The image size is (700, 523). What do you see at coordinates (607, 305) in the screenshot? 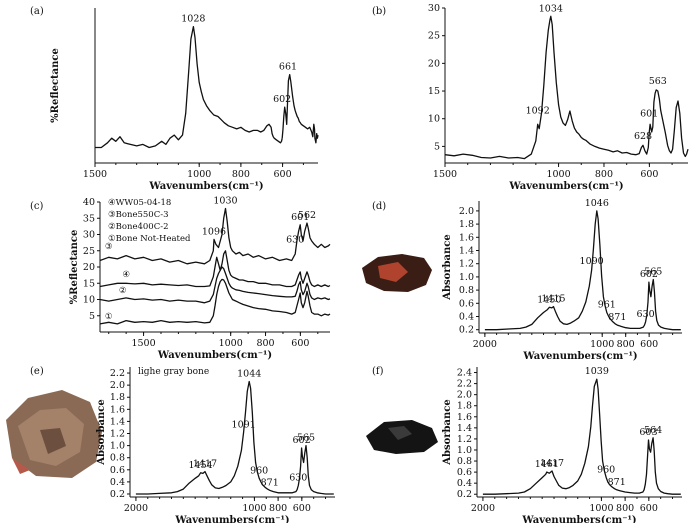
I see `peak-label: 961` at bounding box center [607, 305].